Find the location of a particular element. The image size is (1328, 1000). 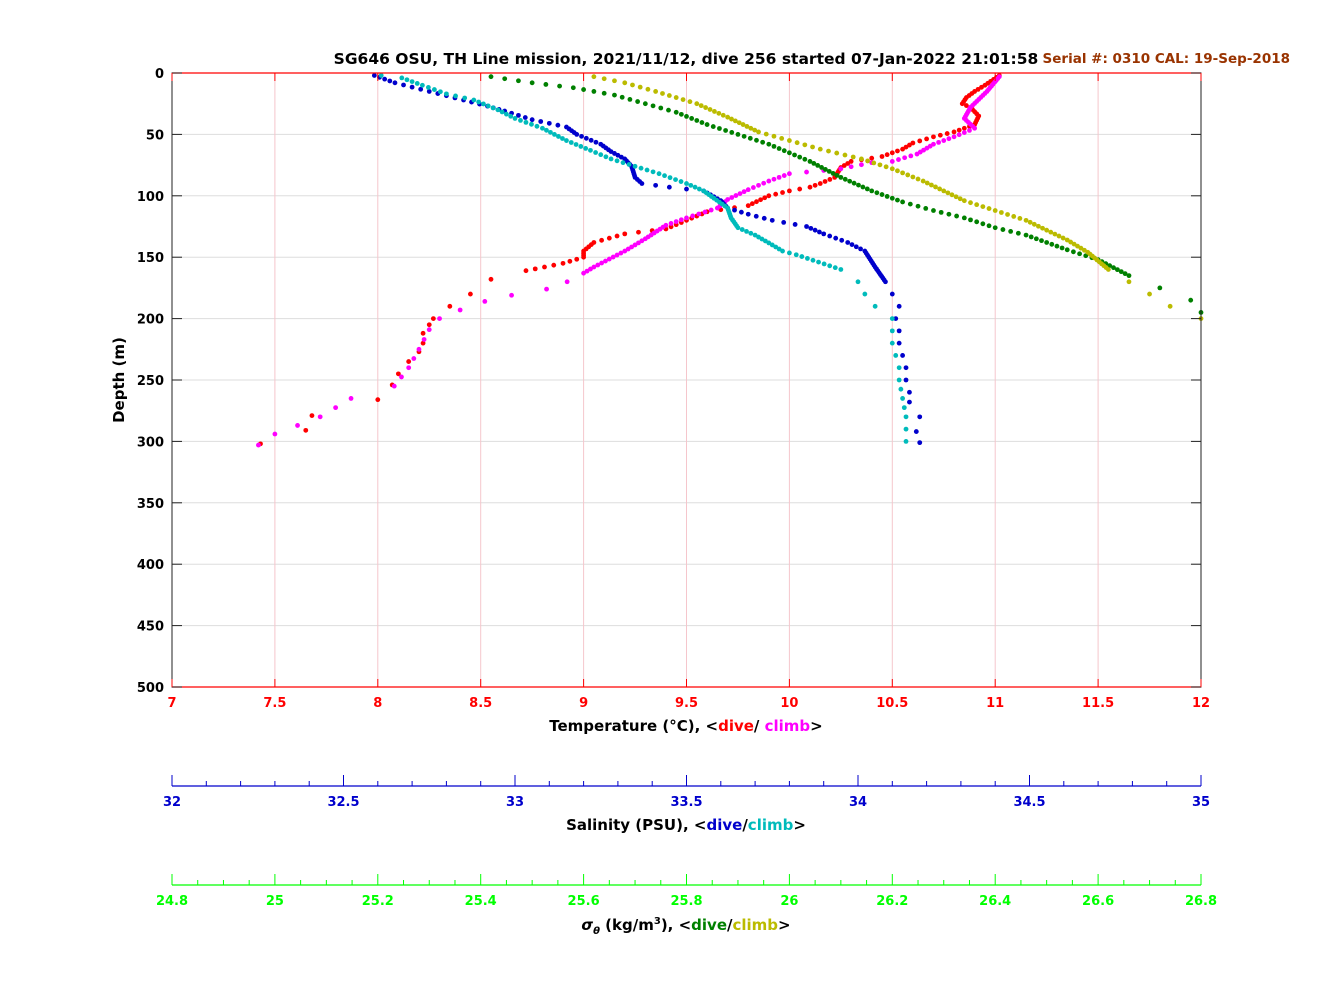

sigma-label-symbol: σ is located at coordinates (587, 925).